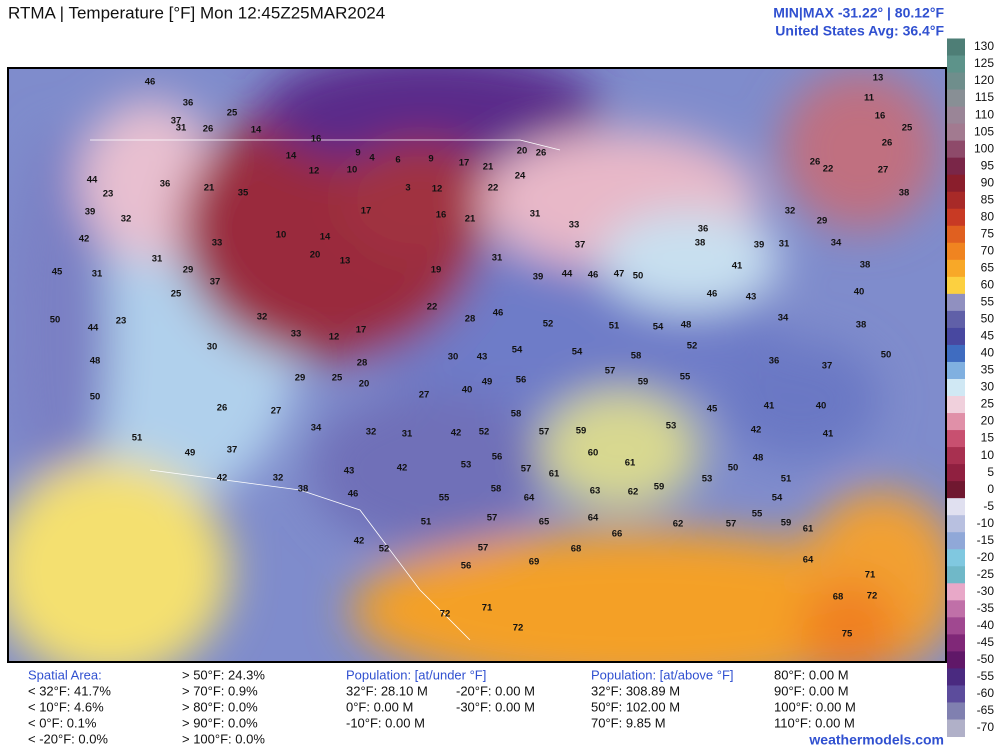  Describe the element at coordinates (988, 285) in the screenshot. I see `colorbar-label: 60` at that location.